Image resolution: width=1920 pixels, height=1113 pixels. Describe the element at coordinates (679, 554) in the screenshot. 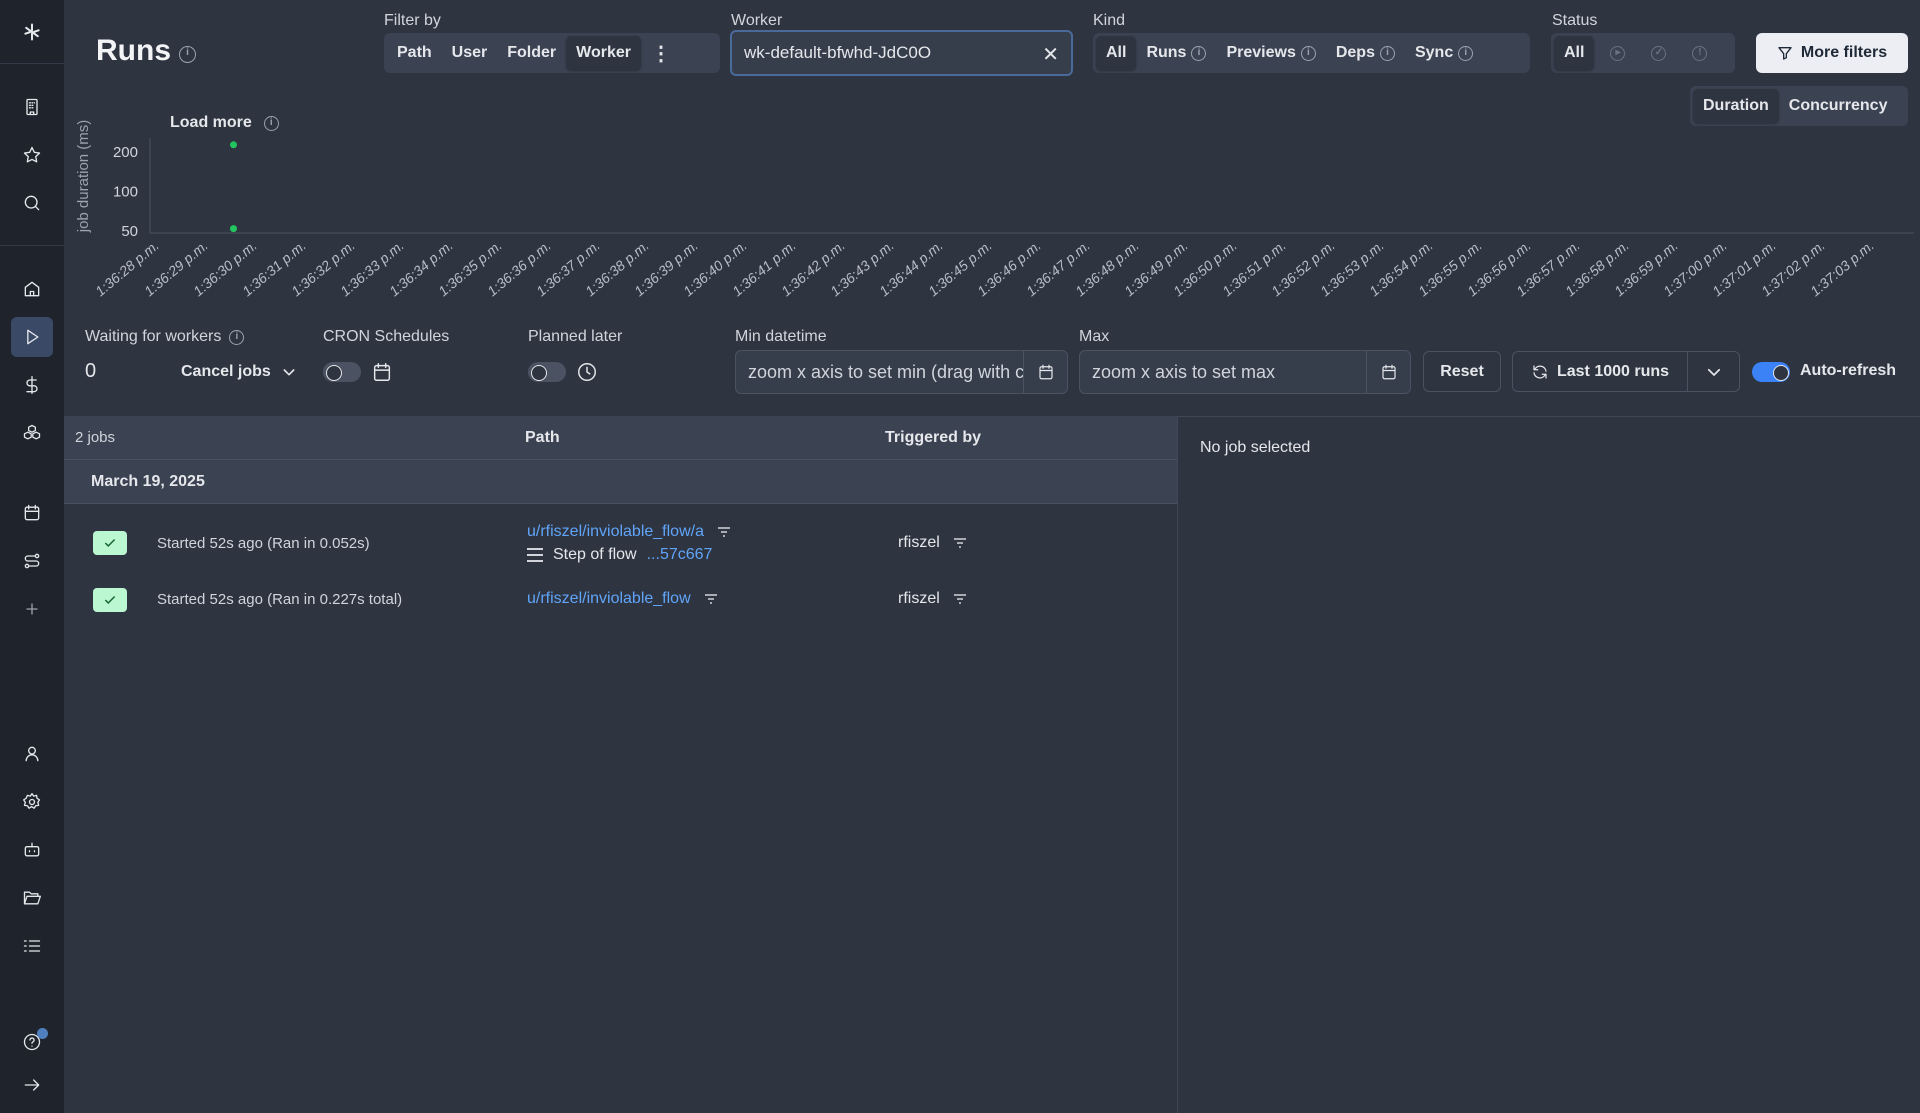

I see `parent-flow-link: ...57c667` at that location.